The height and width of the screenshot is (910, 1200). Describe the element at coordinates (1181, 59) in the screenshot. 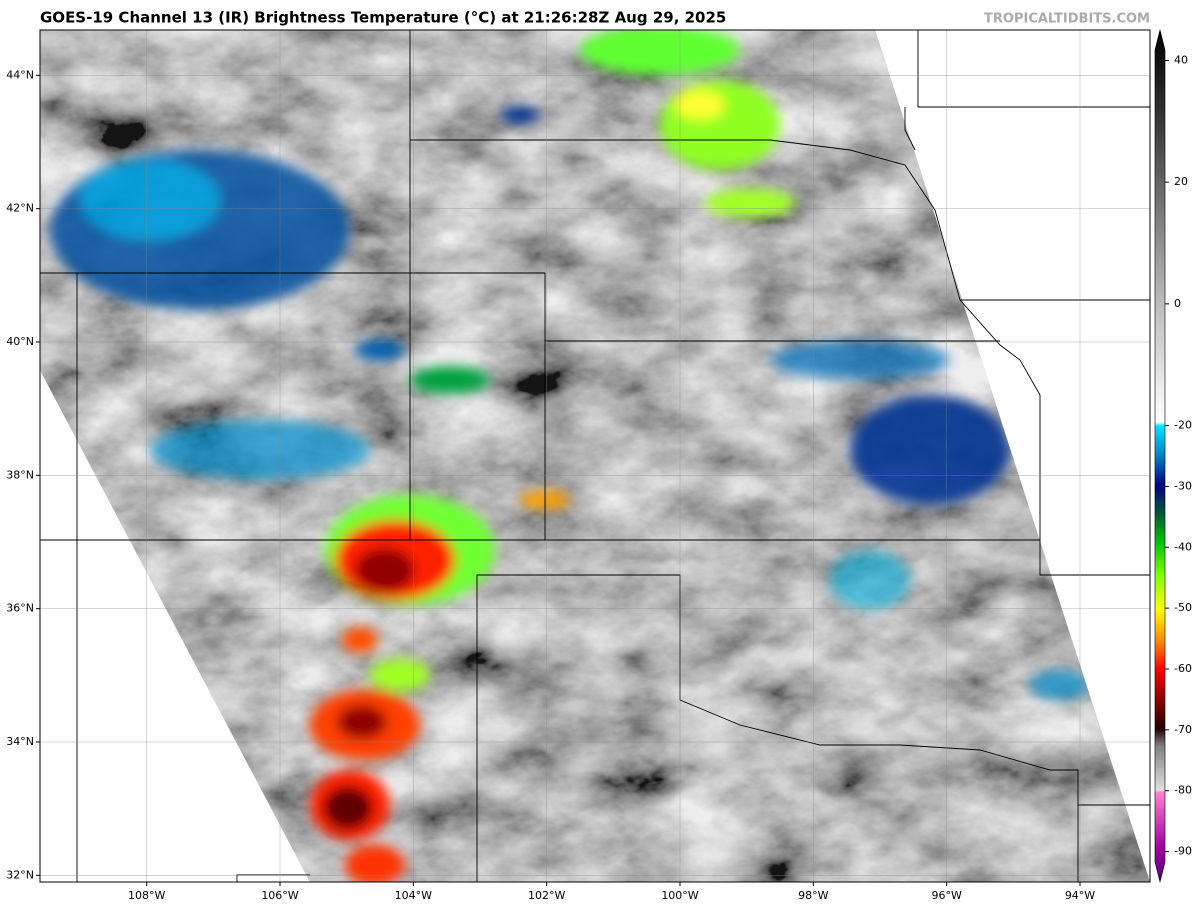

I see `colorbar-tick-label: 40` at that location.